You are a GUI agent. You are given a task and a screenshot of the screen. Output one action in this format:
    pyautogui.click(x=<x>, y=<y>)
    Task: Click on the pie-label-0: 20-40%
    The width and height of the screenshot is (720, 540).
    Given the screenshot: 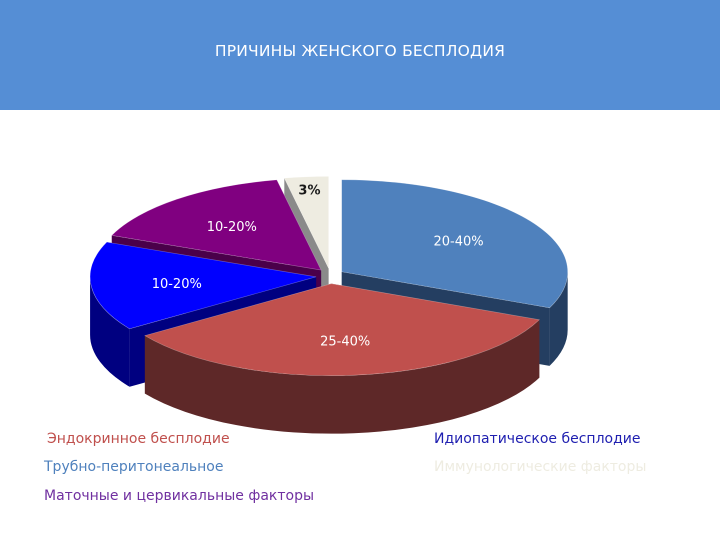 What is the action you would take?
    pyautogui.click(x=459, y=241)
    